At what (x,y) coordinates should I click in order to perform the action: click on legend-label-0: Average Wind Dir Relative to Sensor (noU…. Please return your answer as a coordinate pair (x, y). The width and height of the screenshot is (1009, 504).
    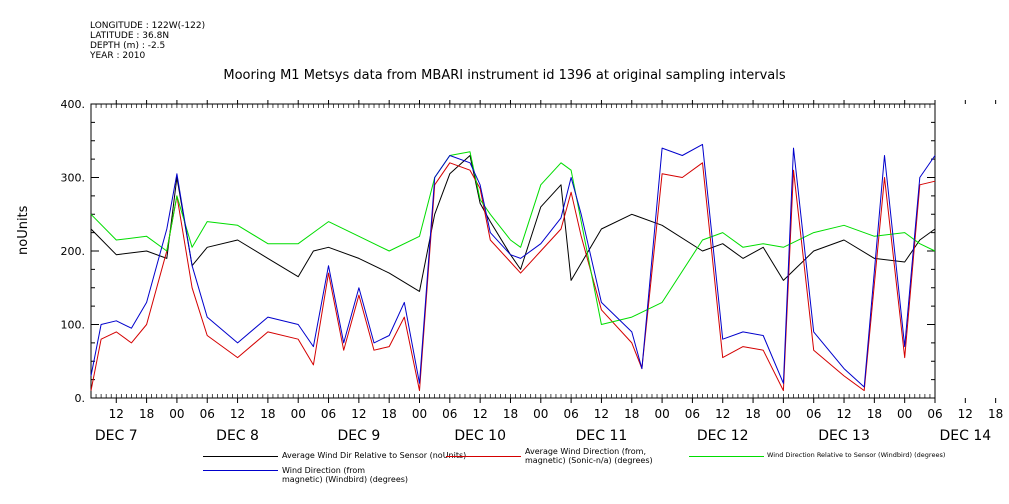
    Looking at the image, I should click on (374, 455).